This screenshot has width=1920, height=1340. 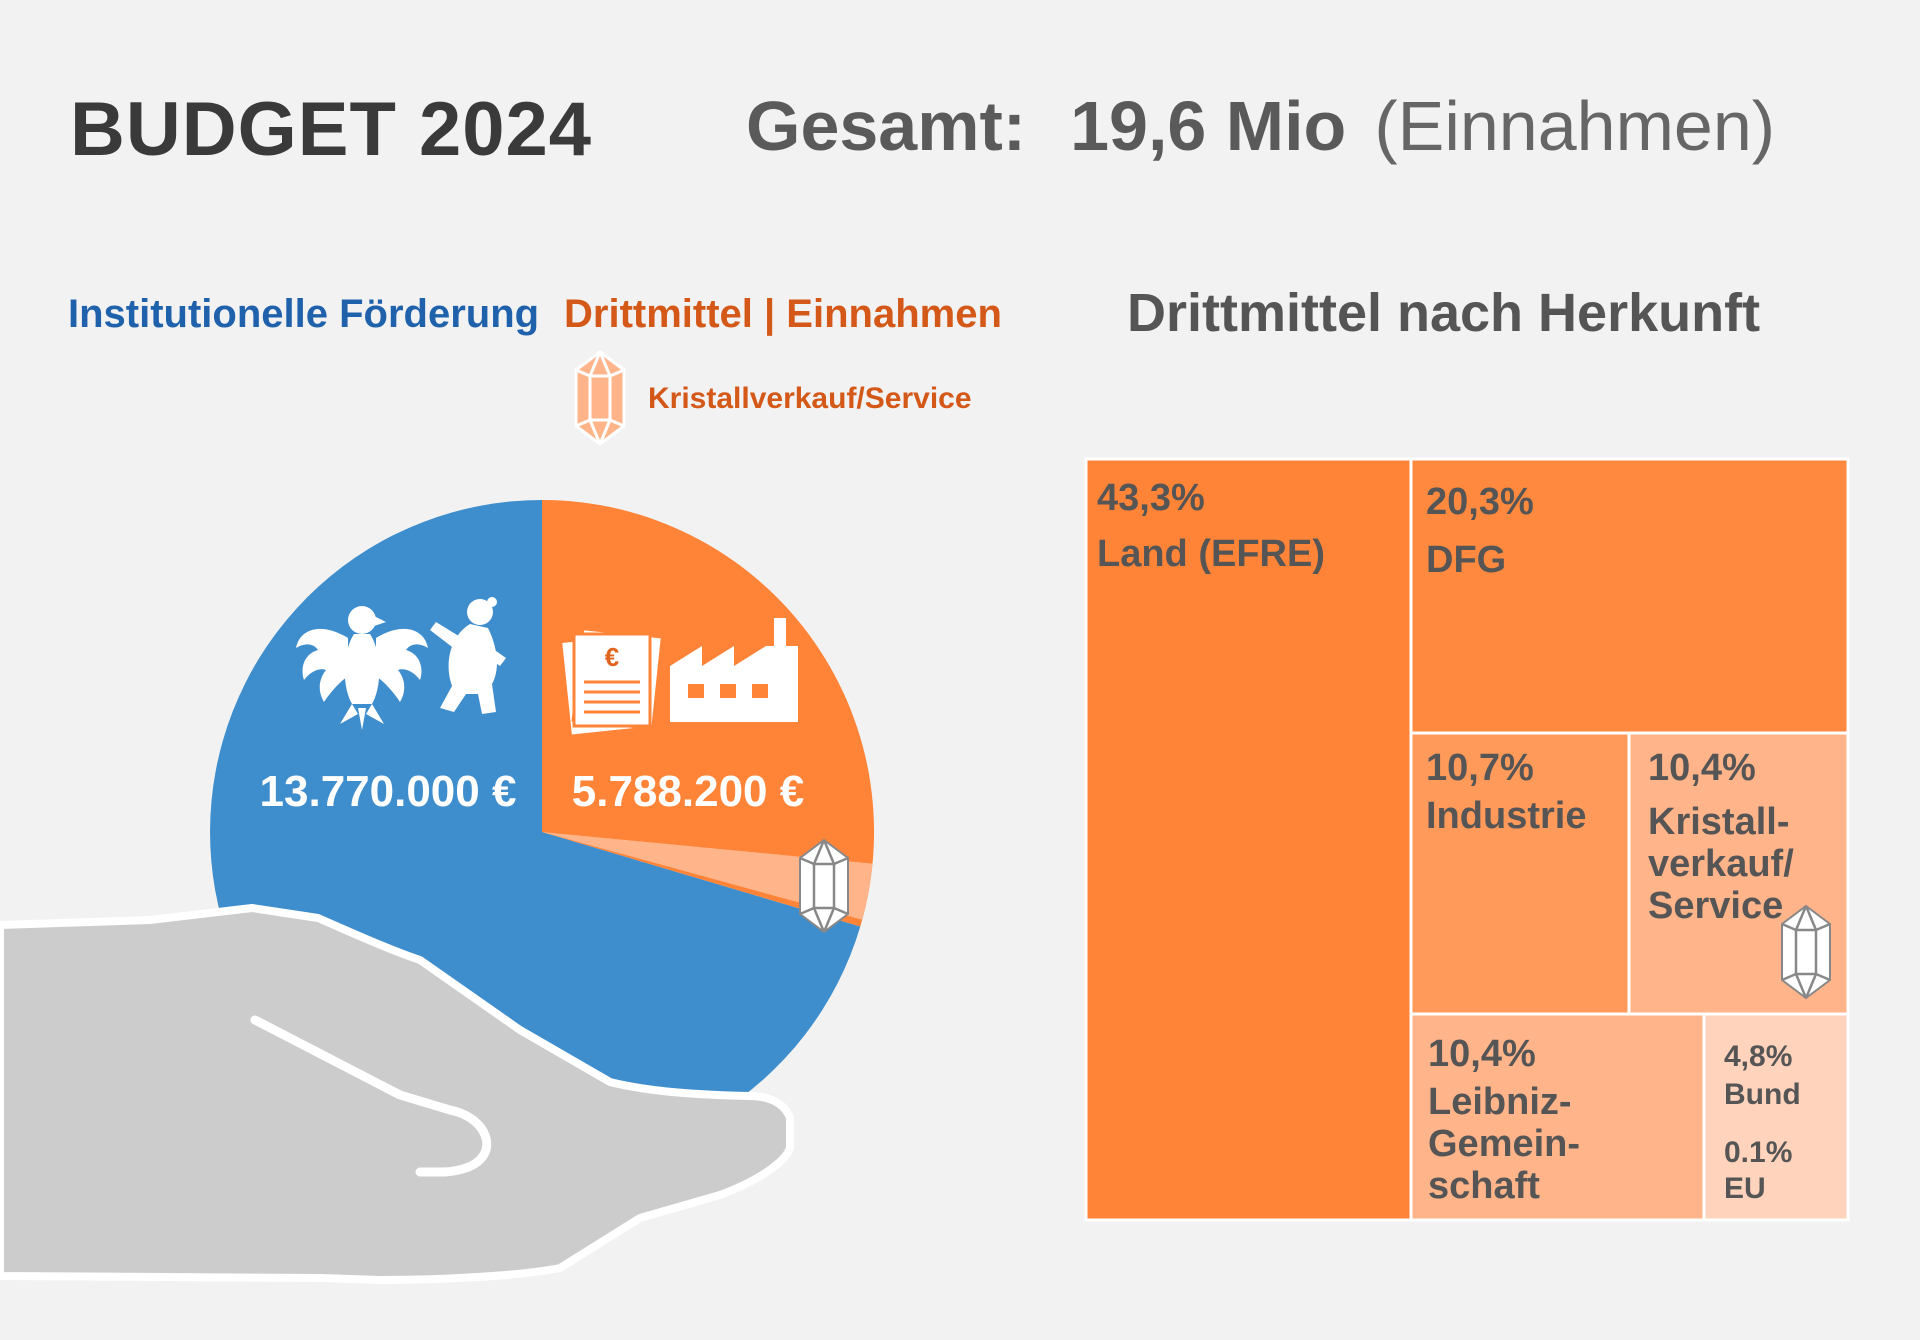 I want to click on factory-icon, so click(x=734, y=670).